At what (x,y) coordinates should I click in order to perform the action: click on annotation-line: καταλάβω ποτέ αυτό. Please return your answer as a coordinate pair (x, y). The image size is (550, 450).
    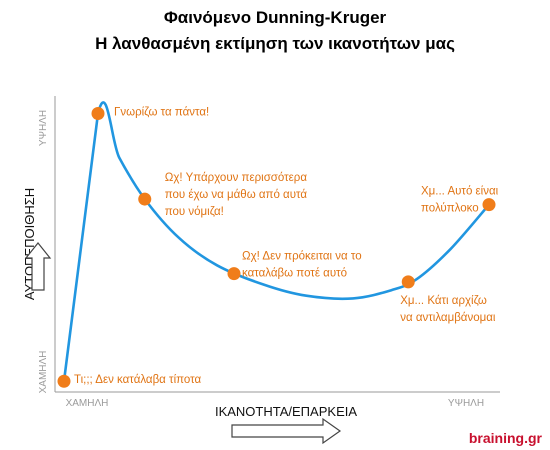
    Looking at the image, I should click on (294, 274).